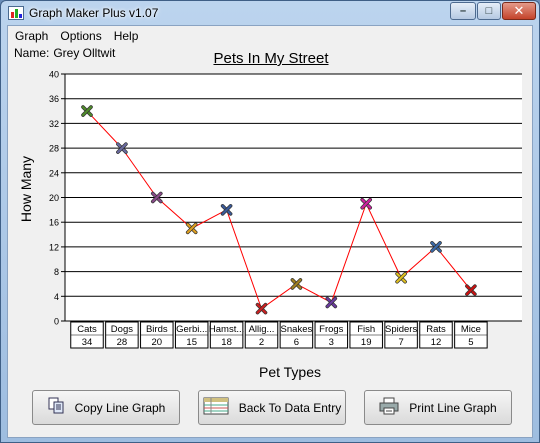 The image size is (540, 443). Describe the element at coordinates (87, 329) in the screenshot. I see `category-label: Cats` at that location.